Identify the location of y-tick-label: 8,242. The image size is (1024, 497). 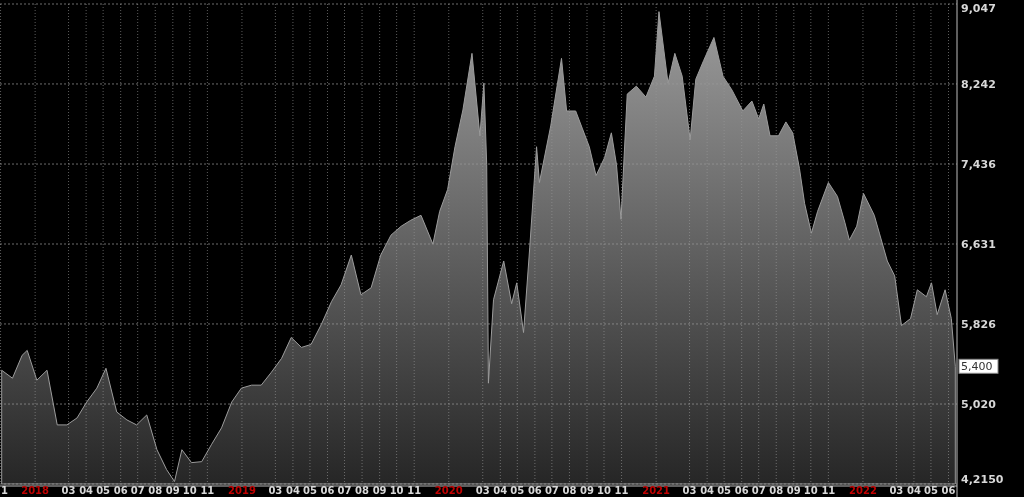
(978, 84).